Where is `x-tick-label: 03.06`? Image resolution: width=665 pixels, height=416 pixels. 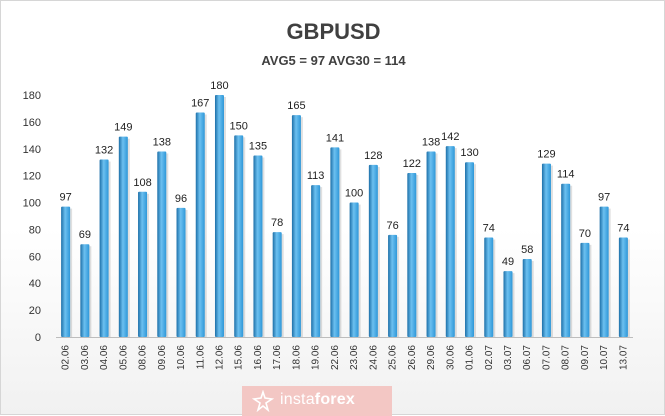 x-tick-label: 03.06 is located at coordinates (85, 357).